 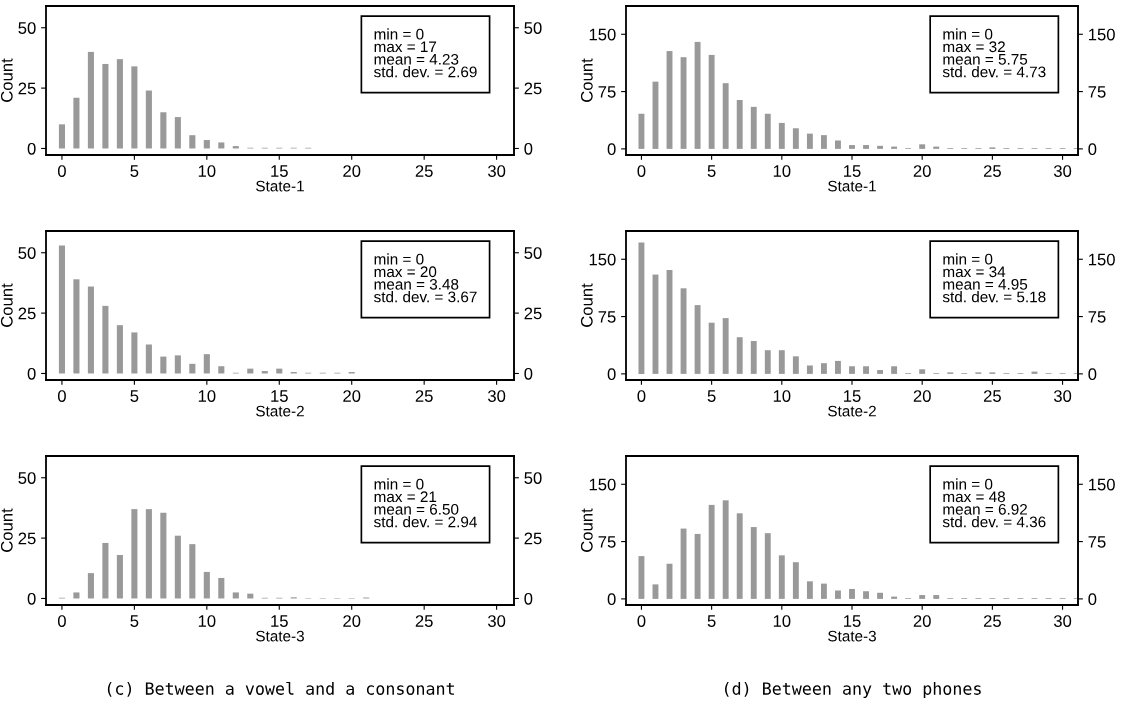 What do you see at coordinates (425, 503) in the screenshot?
I see `annotation: min = 0 max = 21 mean = 6.50 std. dev. = 2.94` at bounding box center [425, 503].